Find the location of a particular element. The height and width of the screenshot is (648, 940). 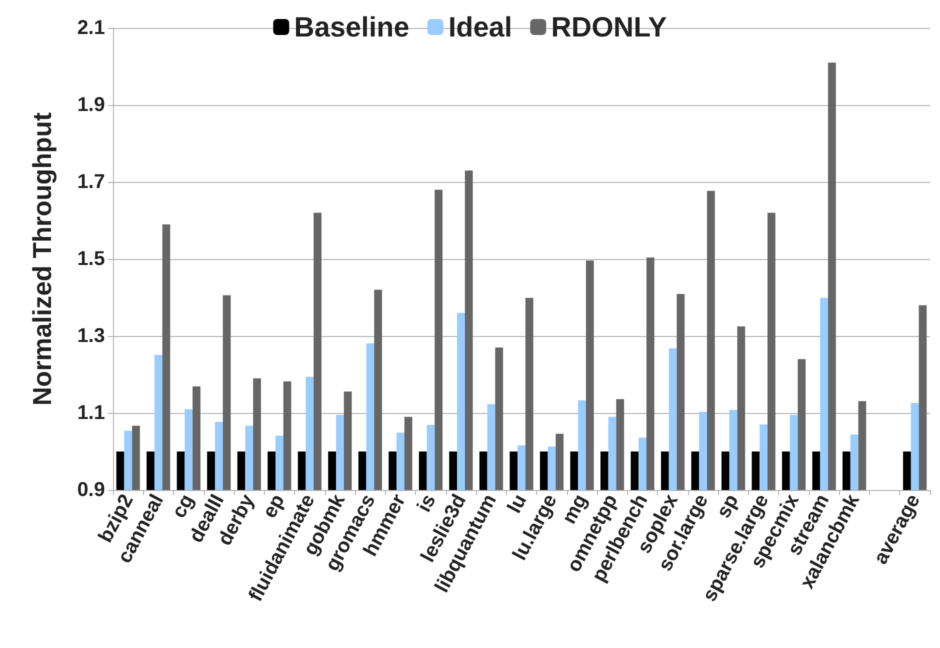

legend-label: Baseline is located at coordinates (352, 27).